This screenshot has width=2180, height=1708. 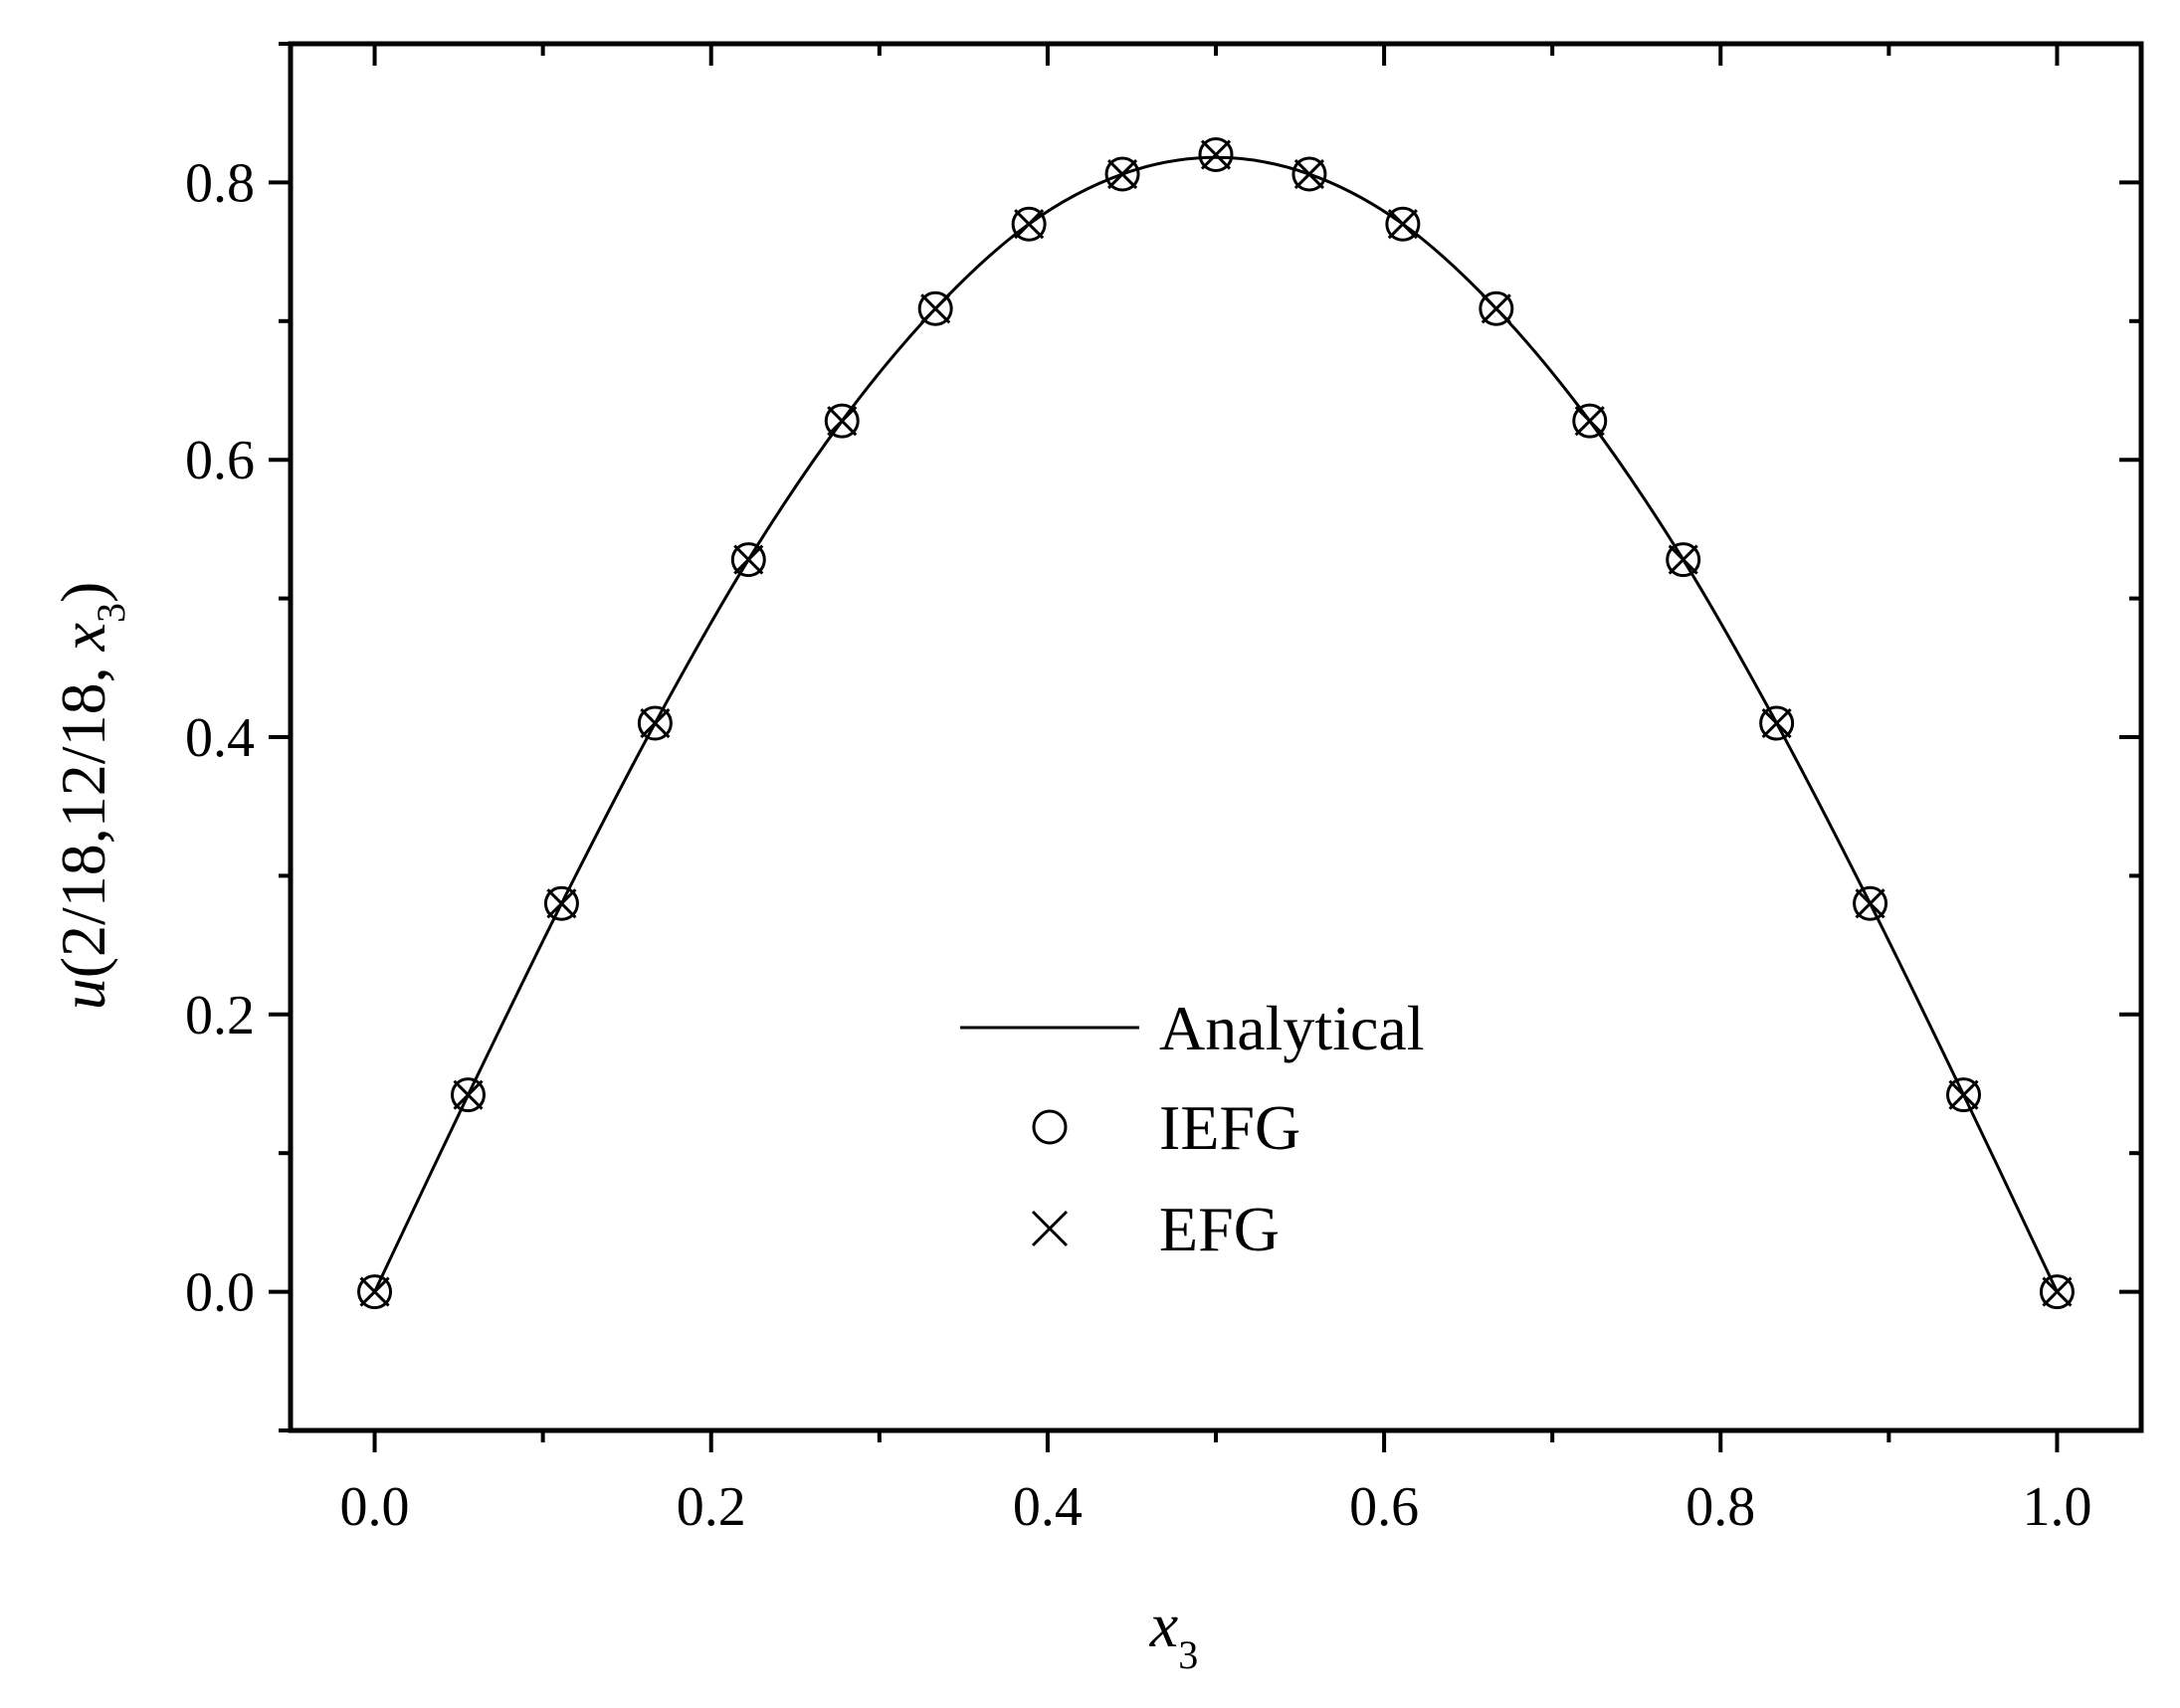 What do you see at coordinates (1050, 1127) in the screenshot?
I see `legend-circle-swatch` at bounding box center [1050, 1127].